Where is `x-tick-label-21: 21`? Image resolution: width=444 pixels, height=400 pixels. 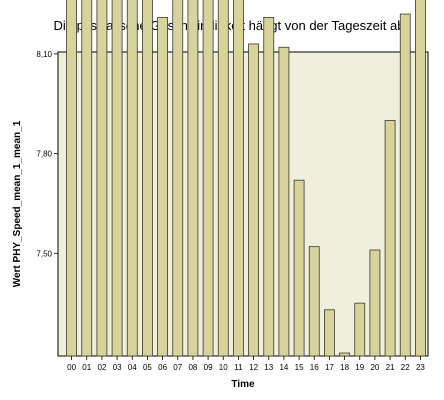
x-tick-label-21: 21 is located at coordinates (390, 367).